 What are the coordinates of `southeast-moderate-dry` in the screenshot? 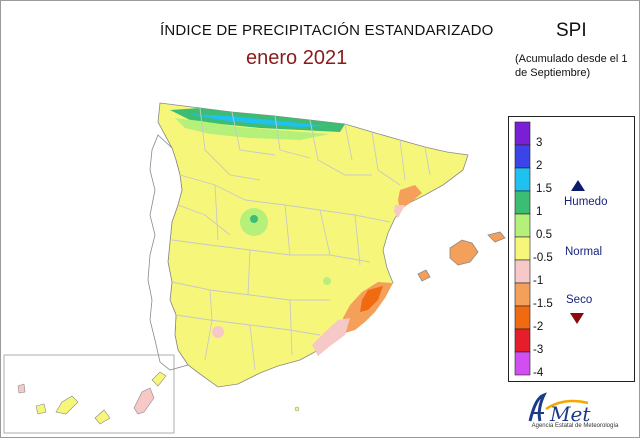 It's located at (331, 337).